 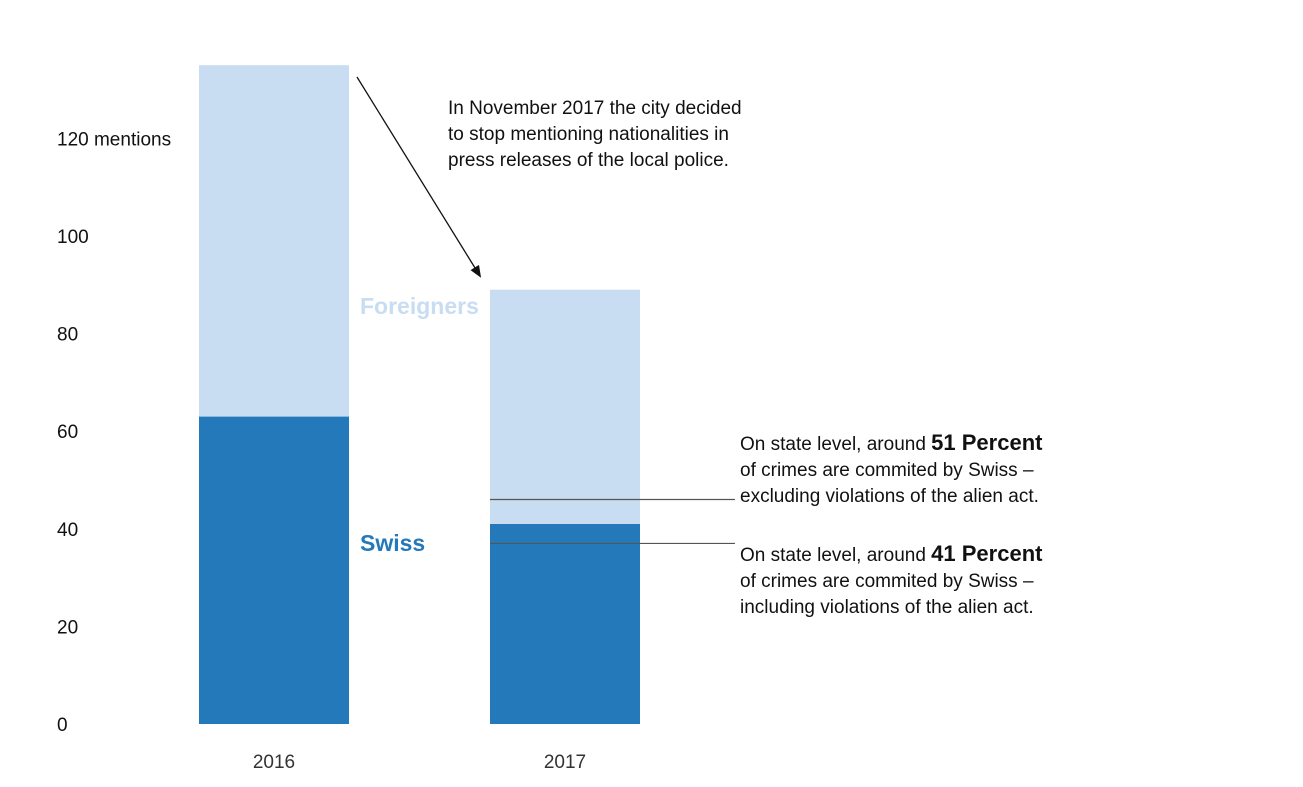 I want to click on annotation-41-line2: of crimes are commited by Swiss –, so click(x=887, y=581).